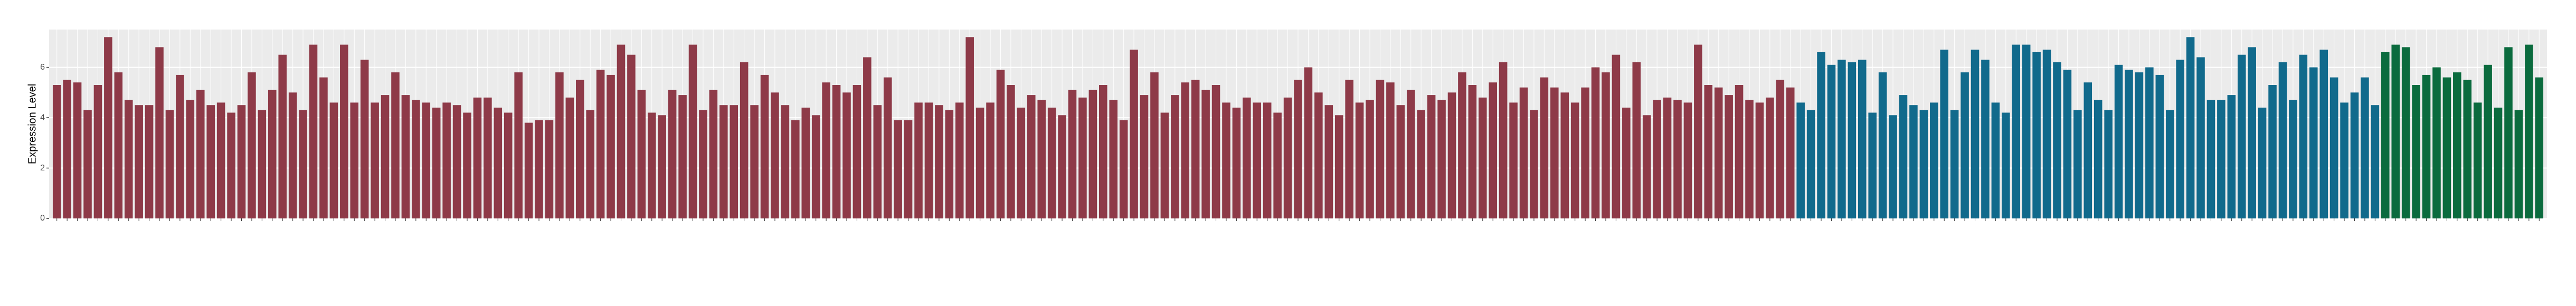  I want to click on y-tick-label: 6, so click(42, 67).